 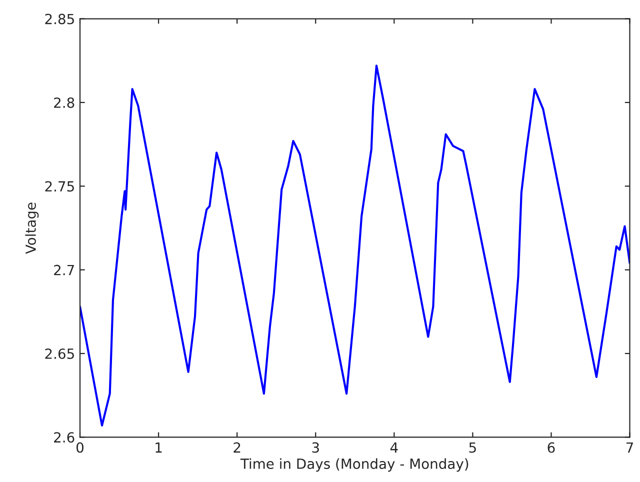 I want to click on y-tick-label: 2.7, so click(x=64, y=270).